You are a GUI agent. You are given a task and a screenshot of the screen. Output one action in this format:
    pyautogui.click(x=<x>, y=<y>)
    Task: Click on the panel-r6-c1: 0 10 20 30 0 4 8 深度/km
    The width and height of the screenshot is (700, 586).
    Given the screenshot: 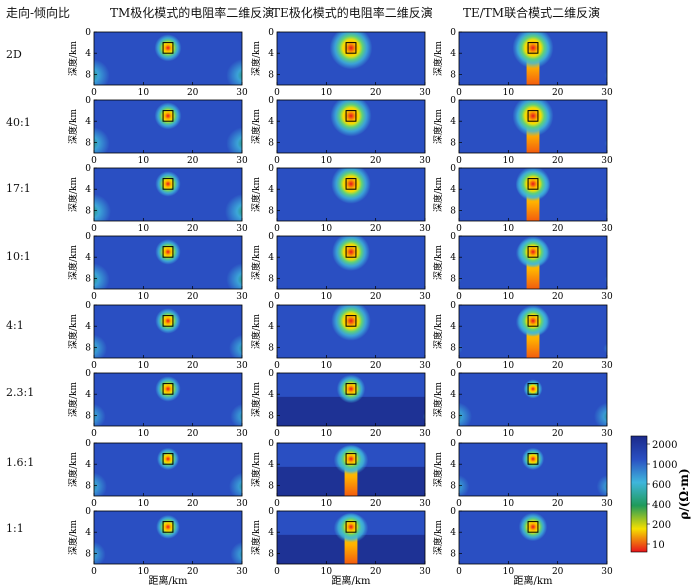 What is the action you would take?
    pyautogui.click(x=340, y=474)
    